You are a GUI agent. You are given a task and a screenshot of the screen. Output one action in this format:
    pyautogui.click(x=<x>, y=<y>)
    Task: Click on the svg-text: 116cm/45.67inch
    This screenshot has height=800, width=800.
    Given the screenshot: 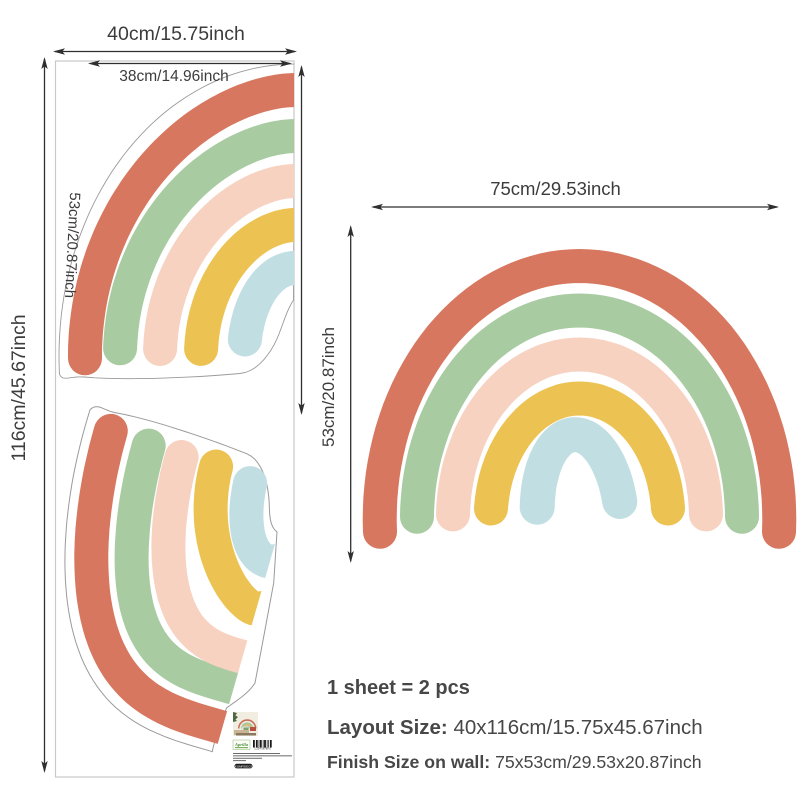 What is the action you would take?
    pyautogui.click(x=19, y=387)
    